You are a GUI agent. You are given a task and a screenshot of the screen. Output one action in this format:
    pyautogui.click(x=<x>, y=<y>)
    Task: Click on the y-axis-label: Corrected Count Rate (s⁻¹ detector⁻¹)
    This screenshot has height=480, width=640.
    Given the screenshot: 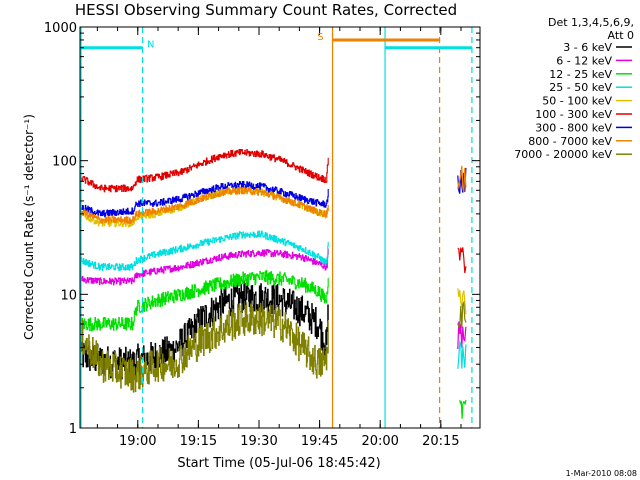 What is the action you would take?
    pyautogui.click(x=29, y=227)
    